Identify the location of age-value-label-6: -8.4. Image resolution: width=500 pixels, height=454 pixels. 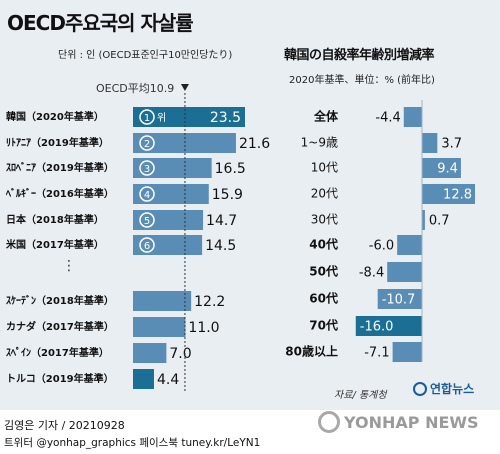
(371, 273).